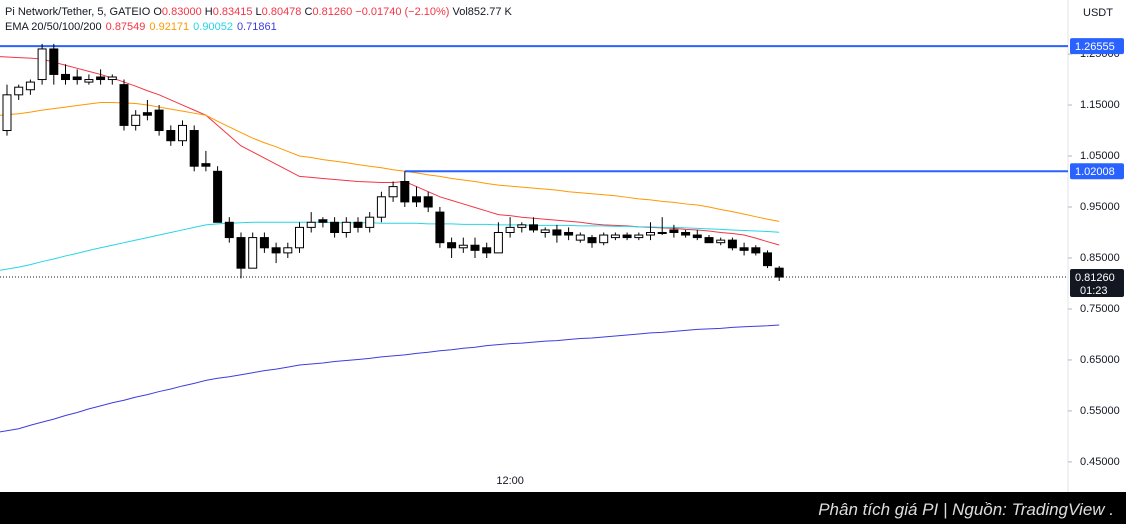 The height and width of the screenshot is (524, 1126). Describe the element at coordinates (402, 12) in the screenshot. I see `change: −0.01740 (−2.10%)` at that location.